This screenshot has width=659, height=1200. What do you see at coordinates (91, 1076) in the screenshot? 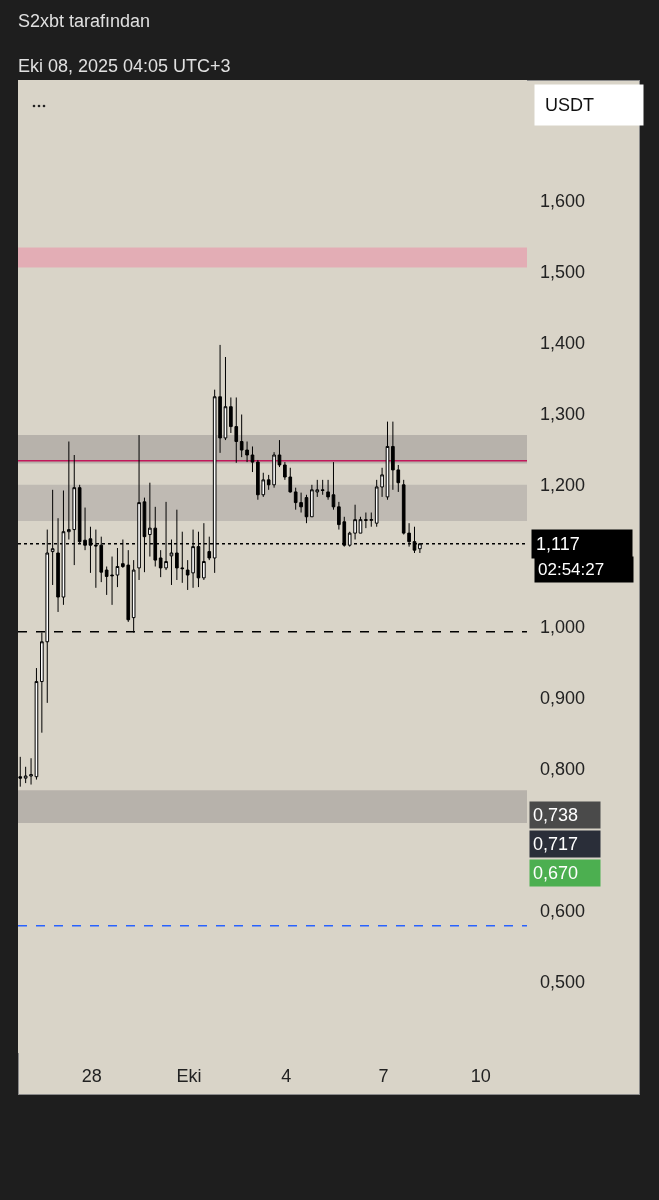
I see `x-tick-label: 28` at bounding box center [91, 1076].